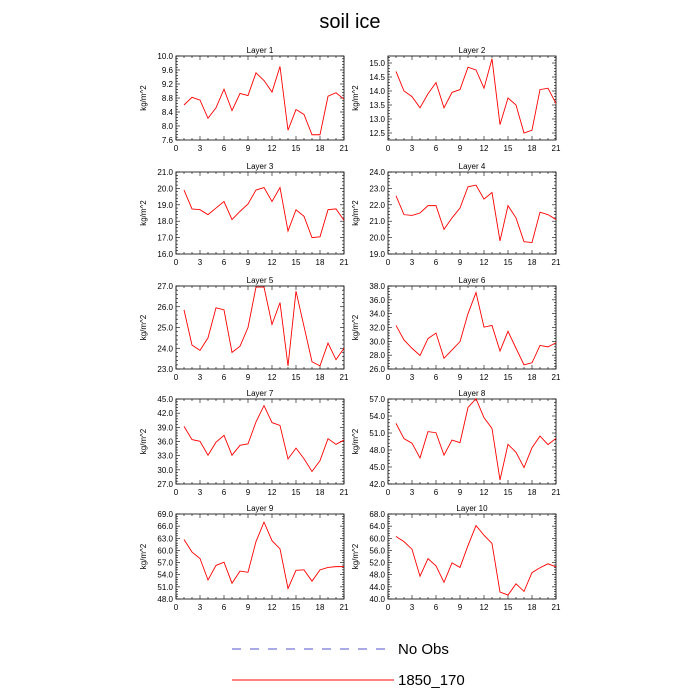 The width and height of the screenshot is (700, 700). Describe the element at coordinates (377, 328) in the screenshot. I see `y-tick-label: 32.0` at that location.